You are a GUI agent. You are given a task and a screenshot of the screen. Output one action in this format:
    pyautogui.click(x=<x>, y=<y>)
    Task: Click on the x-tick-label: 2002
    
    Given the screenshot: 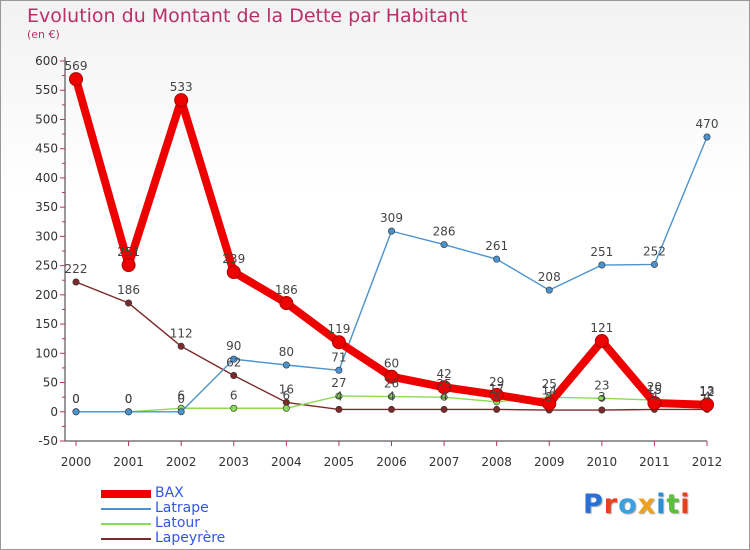 What is the action you would take?
    pyautogui.click(x=181, y=462)
    